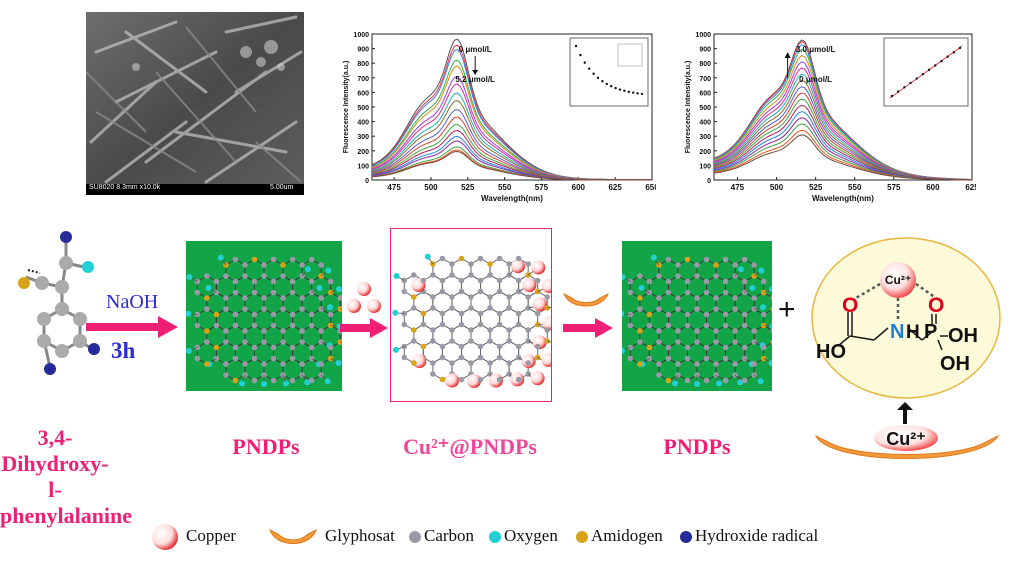  Describe the element at coordinates (843, 198) in the screenshot. I see `x-axis-label: Wavelength(nm)` at that location.